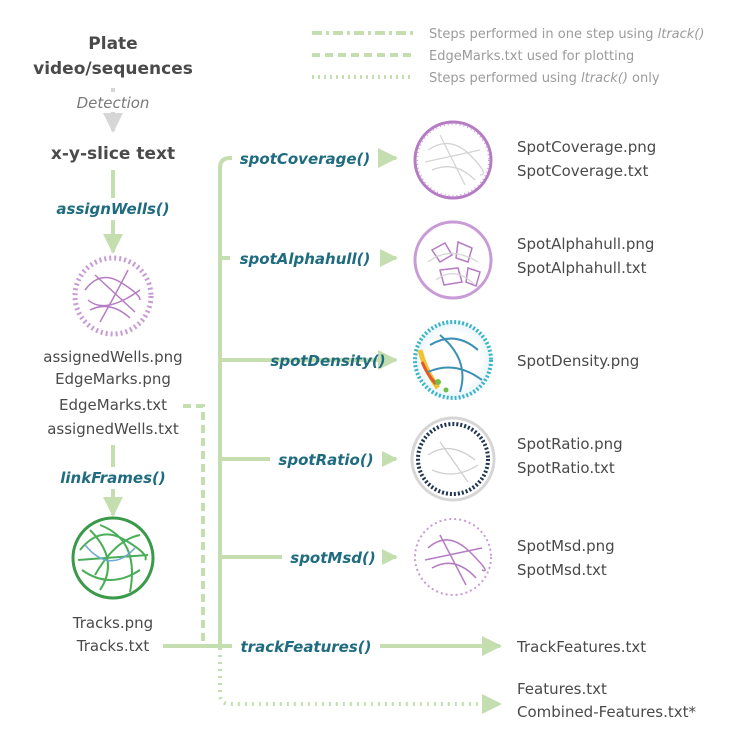 The width and height of the screenshot is (750, 746). Describe the element at coordinates (582, 171) in the screenshot. I see `spot-coverage-txt-output: SpotCoverage.txt` at that location.